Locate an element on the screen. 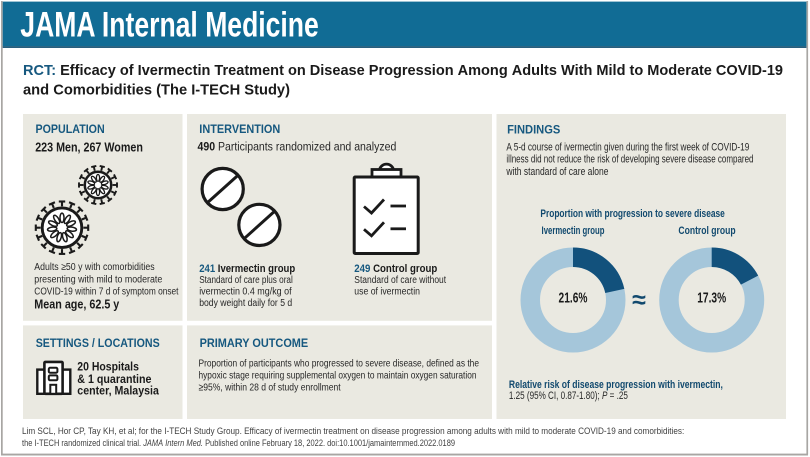 The width and height of the screenshot is (810, 457). svg-text: 21.6% is located at coordinates (573, 299).